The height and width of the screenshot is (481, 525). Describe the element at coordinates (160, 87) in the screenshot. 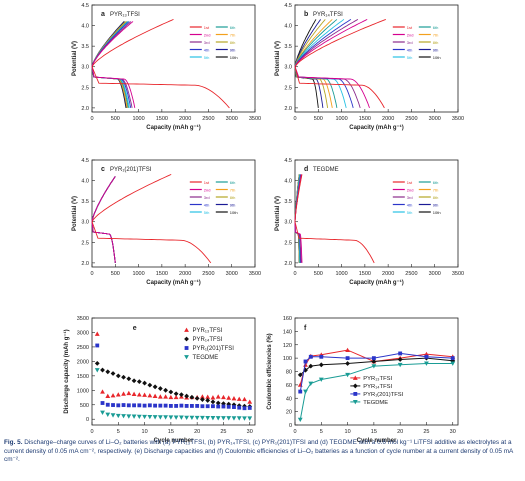

I see `discharge-curve-1st` at that location.